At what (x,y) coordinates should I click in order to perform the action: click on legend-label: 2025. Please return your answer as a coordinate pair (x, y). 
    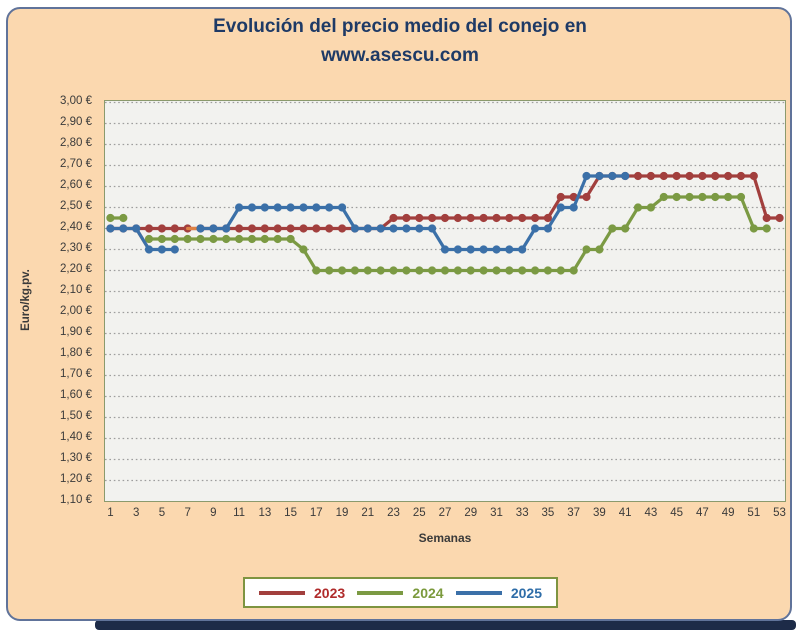
    Looking at the image, I should click on (526, 592).